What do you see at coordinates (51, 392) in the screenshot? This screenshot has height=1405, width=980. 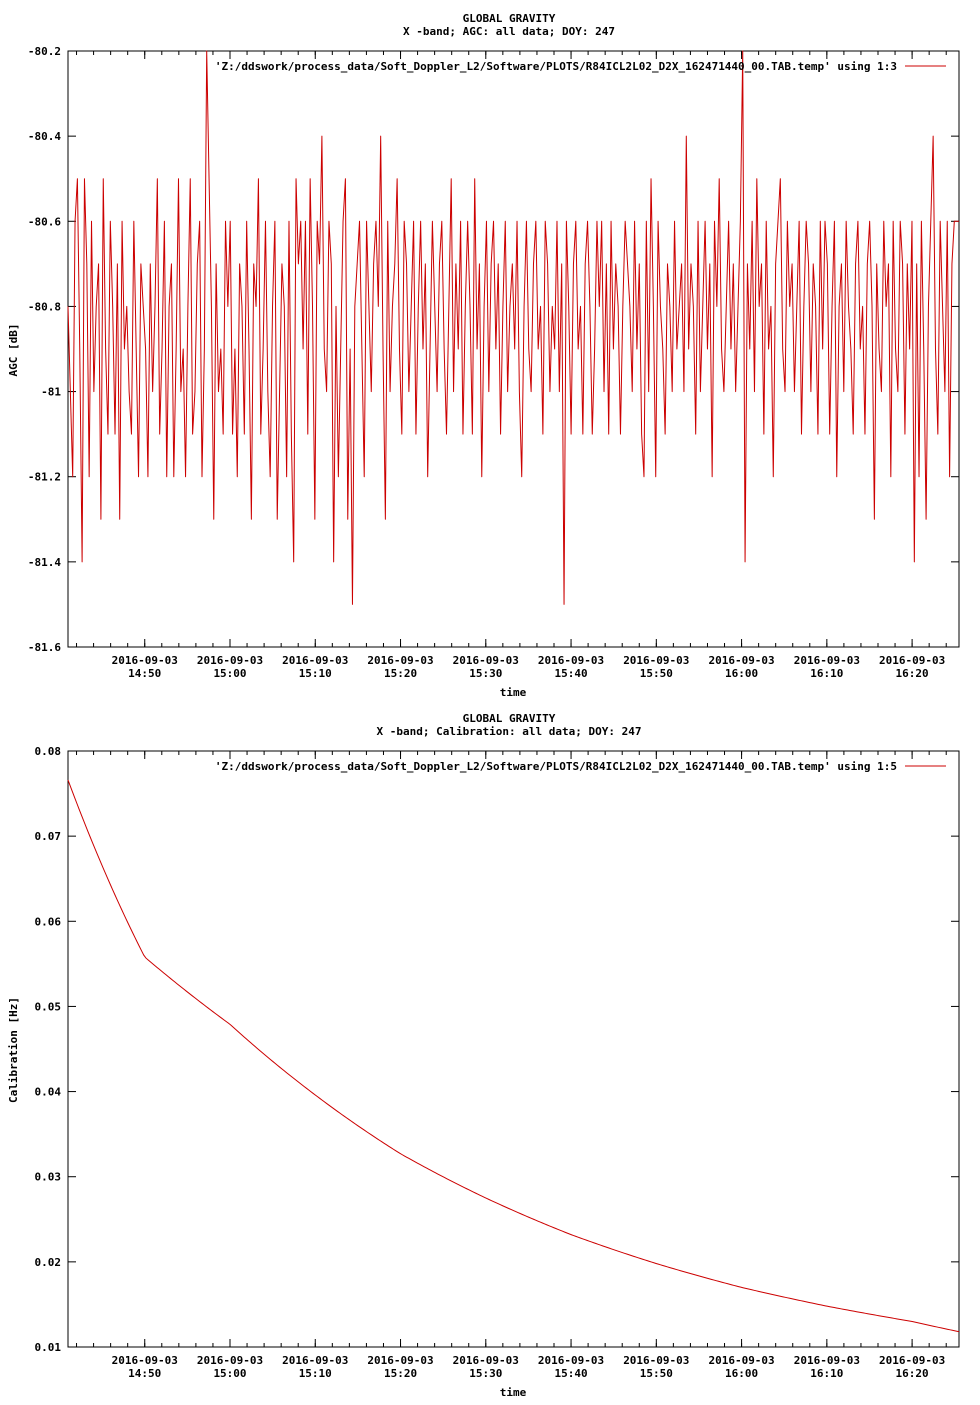 I see `agc-y-tick-label: -81` at bounding box center [51, 392].